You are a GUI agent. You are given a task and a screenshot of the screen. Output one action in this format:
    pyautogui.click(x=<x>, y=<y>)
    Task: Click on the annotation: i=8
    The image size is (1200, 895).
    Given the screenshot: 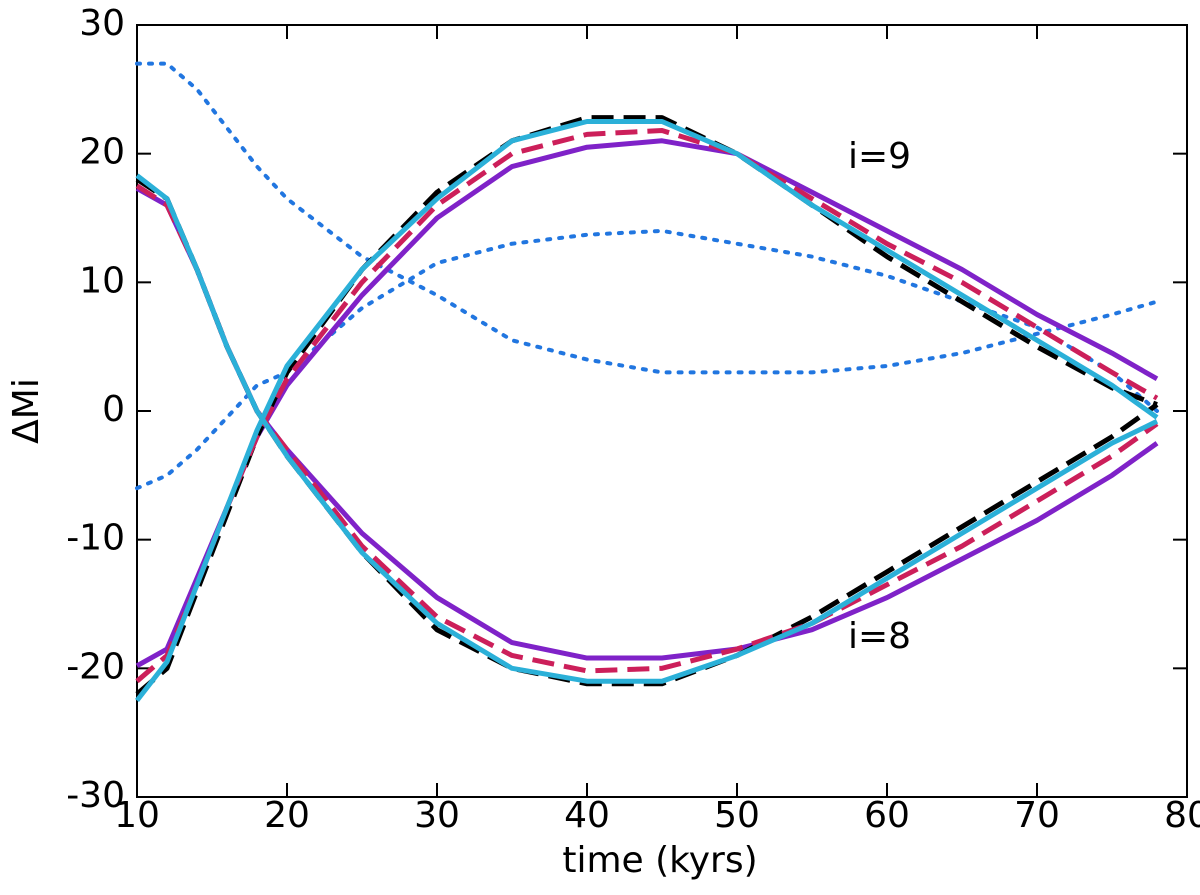 What is the action you would take?
    pyautogui.click(x=879, y=636)
    